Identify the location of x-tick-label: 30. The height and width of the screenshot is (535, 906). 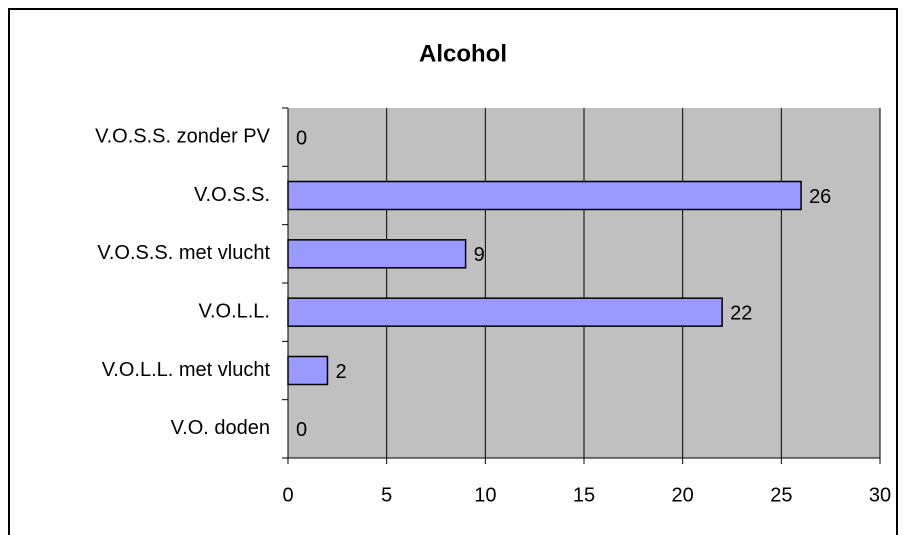
(880, 495).